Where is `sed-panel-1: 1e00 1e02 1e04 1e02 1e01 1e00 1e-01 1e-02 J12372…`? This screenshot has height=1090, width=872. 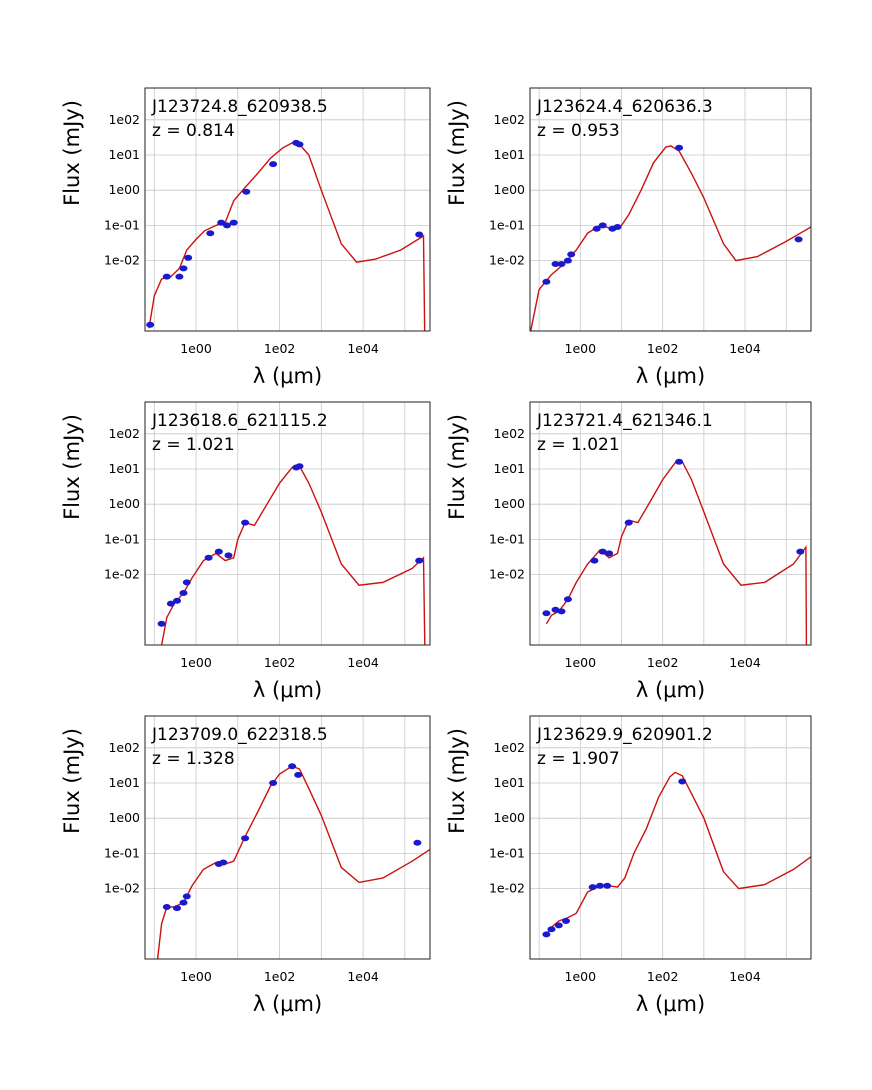
sed-panel-1: 1e00 1e02 1e04 1e02 1e01 1e00 1e-01 1e-02 J12372… is located at coordinates (245, 237).